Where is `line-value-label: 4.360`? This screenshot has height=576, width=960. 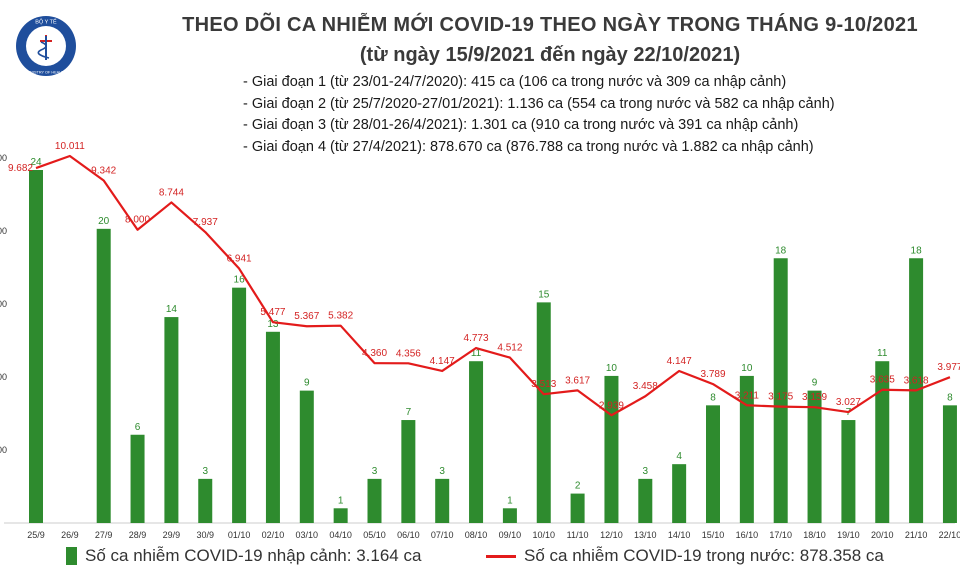
line-value-label: 4.360 is located at coordinates (374, 353).